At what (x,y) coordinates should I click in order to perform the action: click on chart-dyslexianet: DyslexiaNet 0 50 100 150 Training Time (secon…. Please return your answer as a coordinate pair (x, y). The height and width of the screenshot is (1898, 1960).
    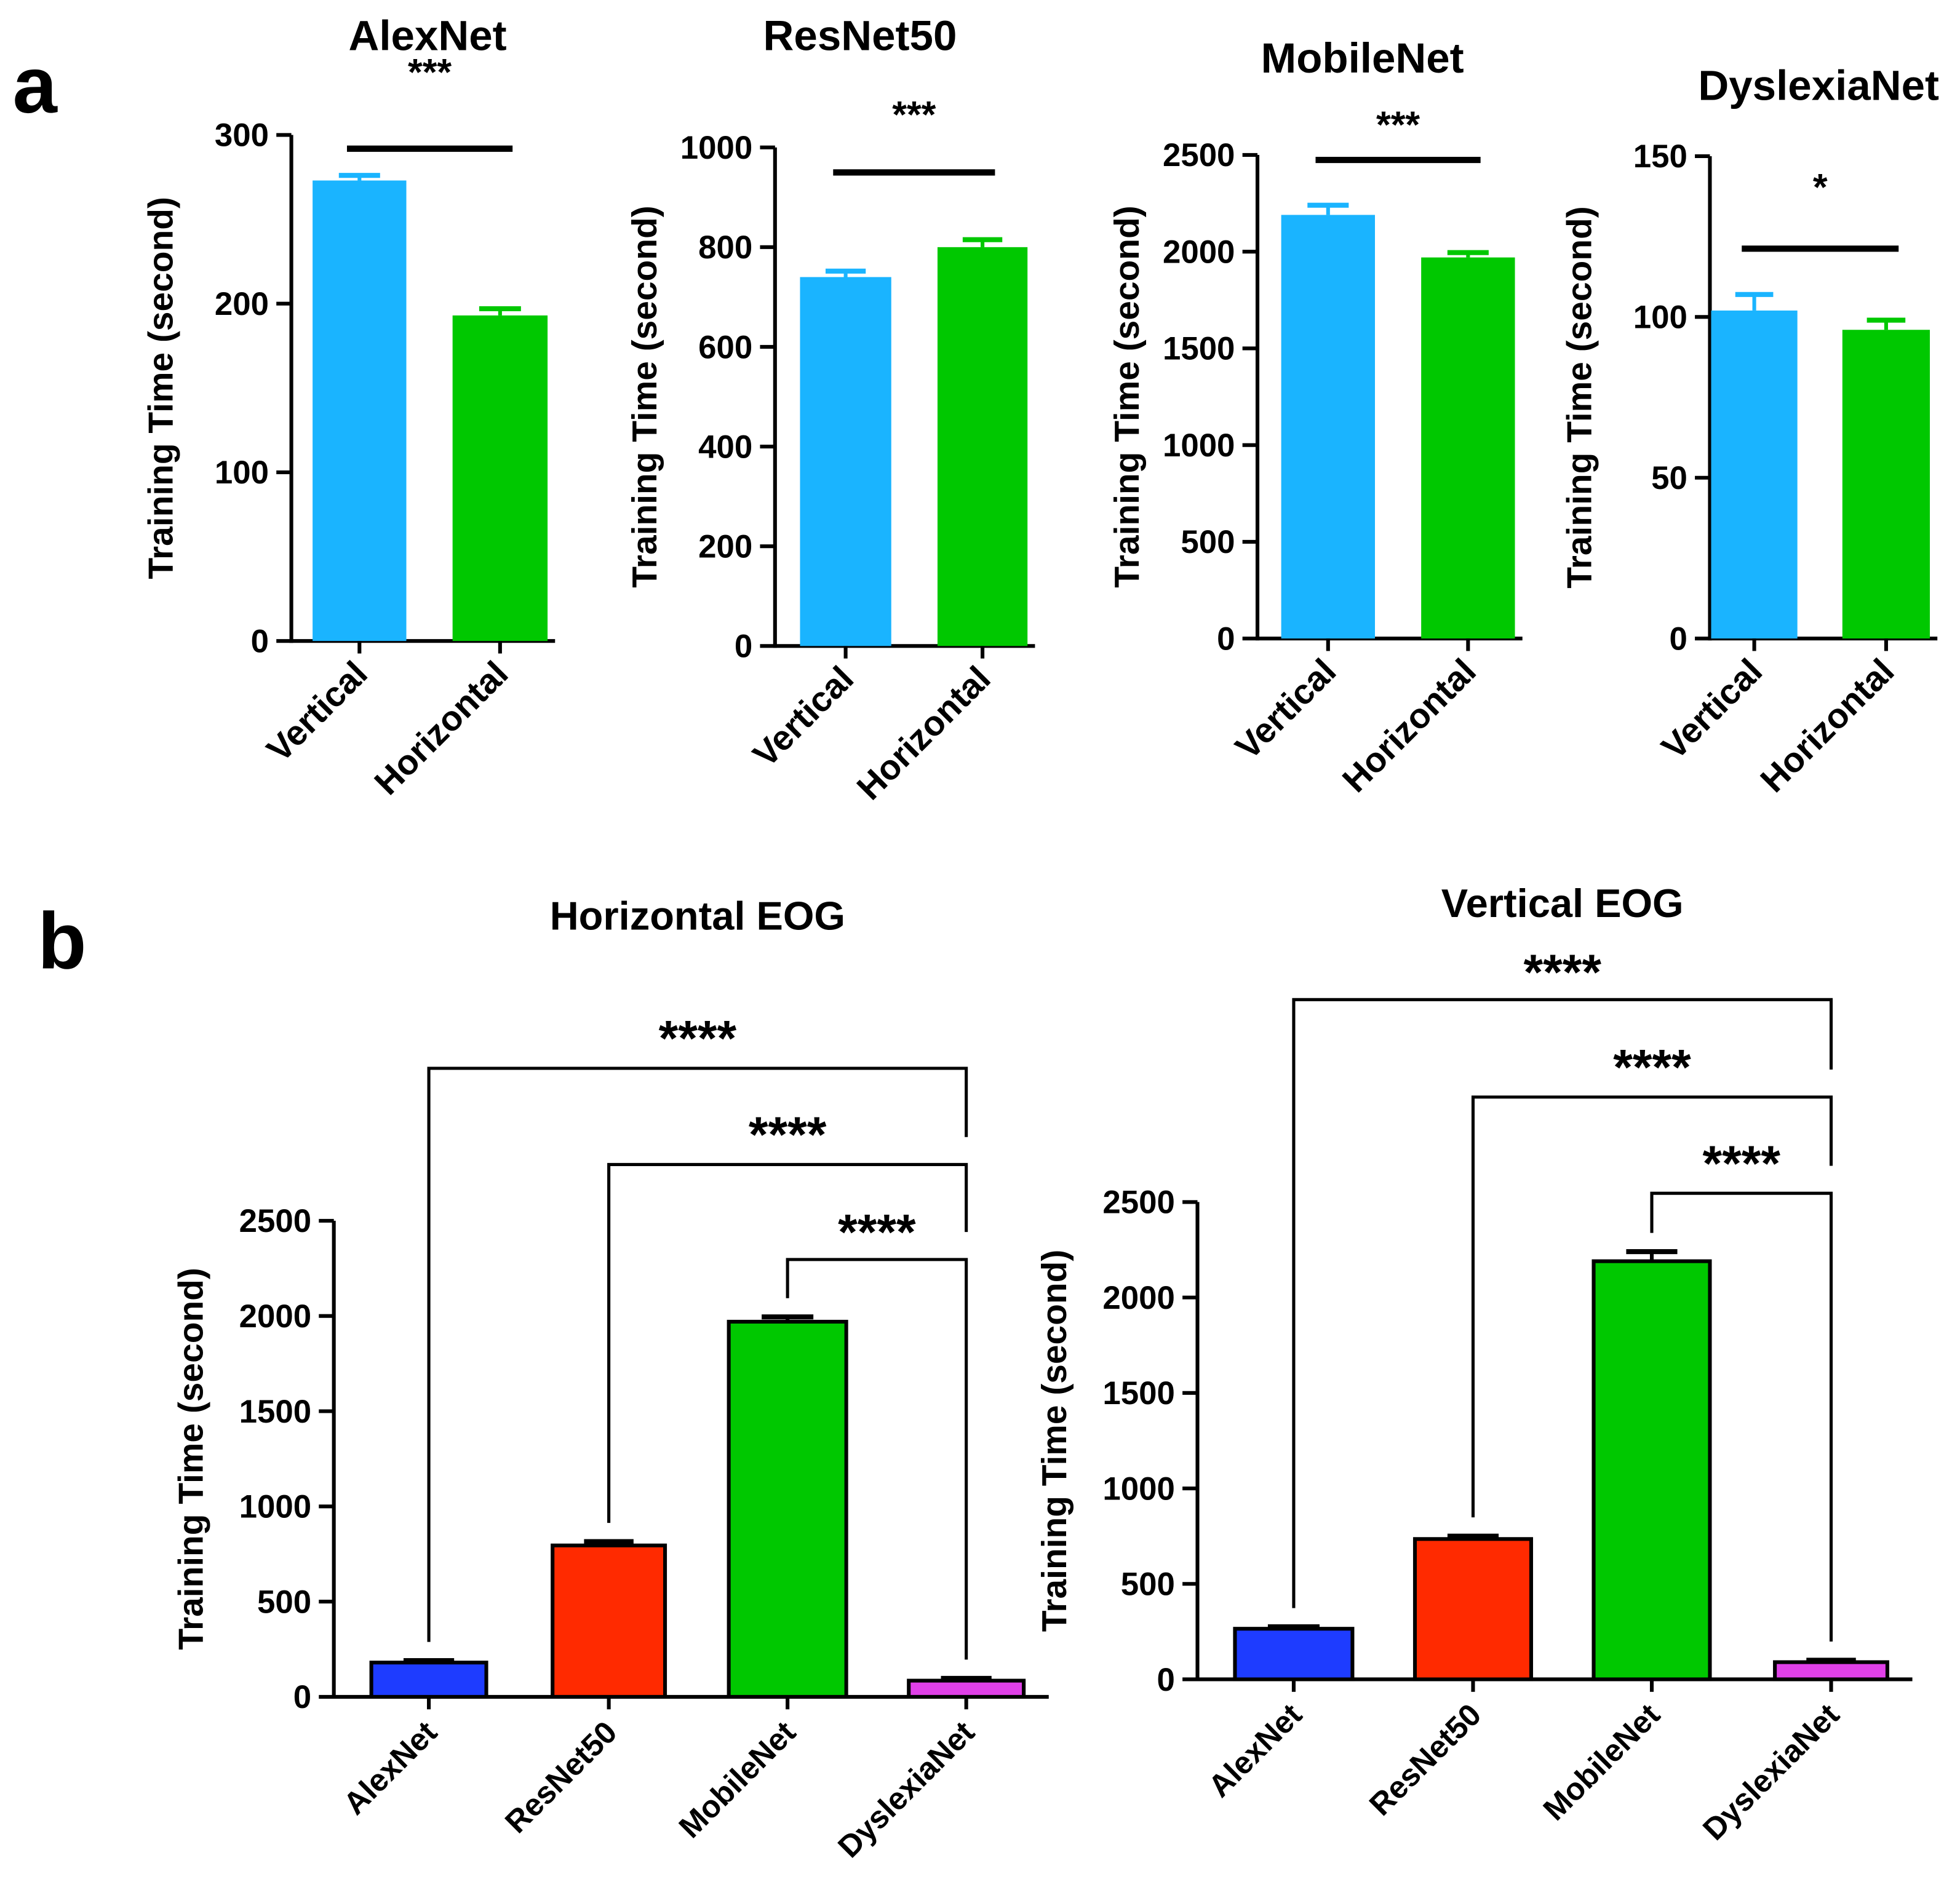
    Looking at the image, I should click on (1750, 431).